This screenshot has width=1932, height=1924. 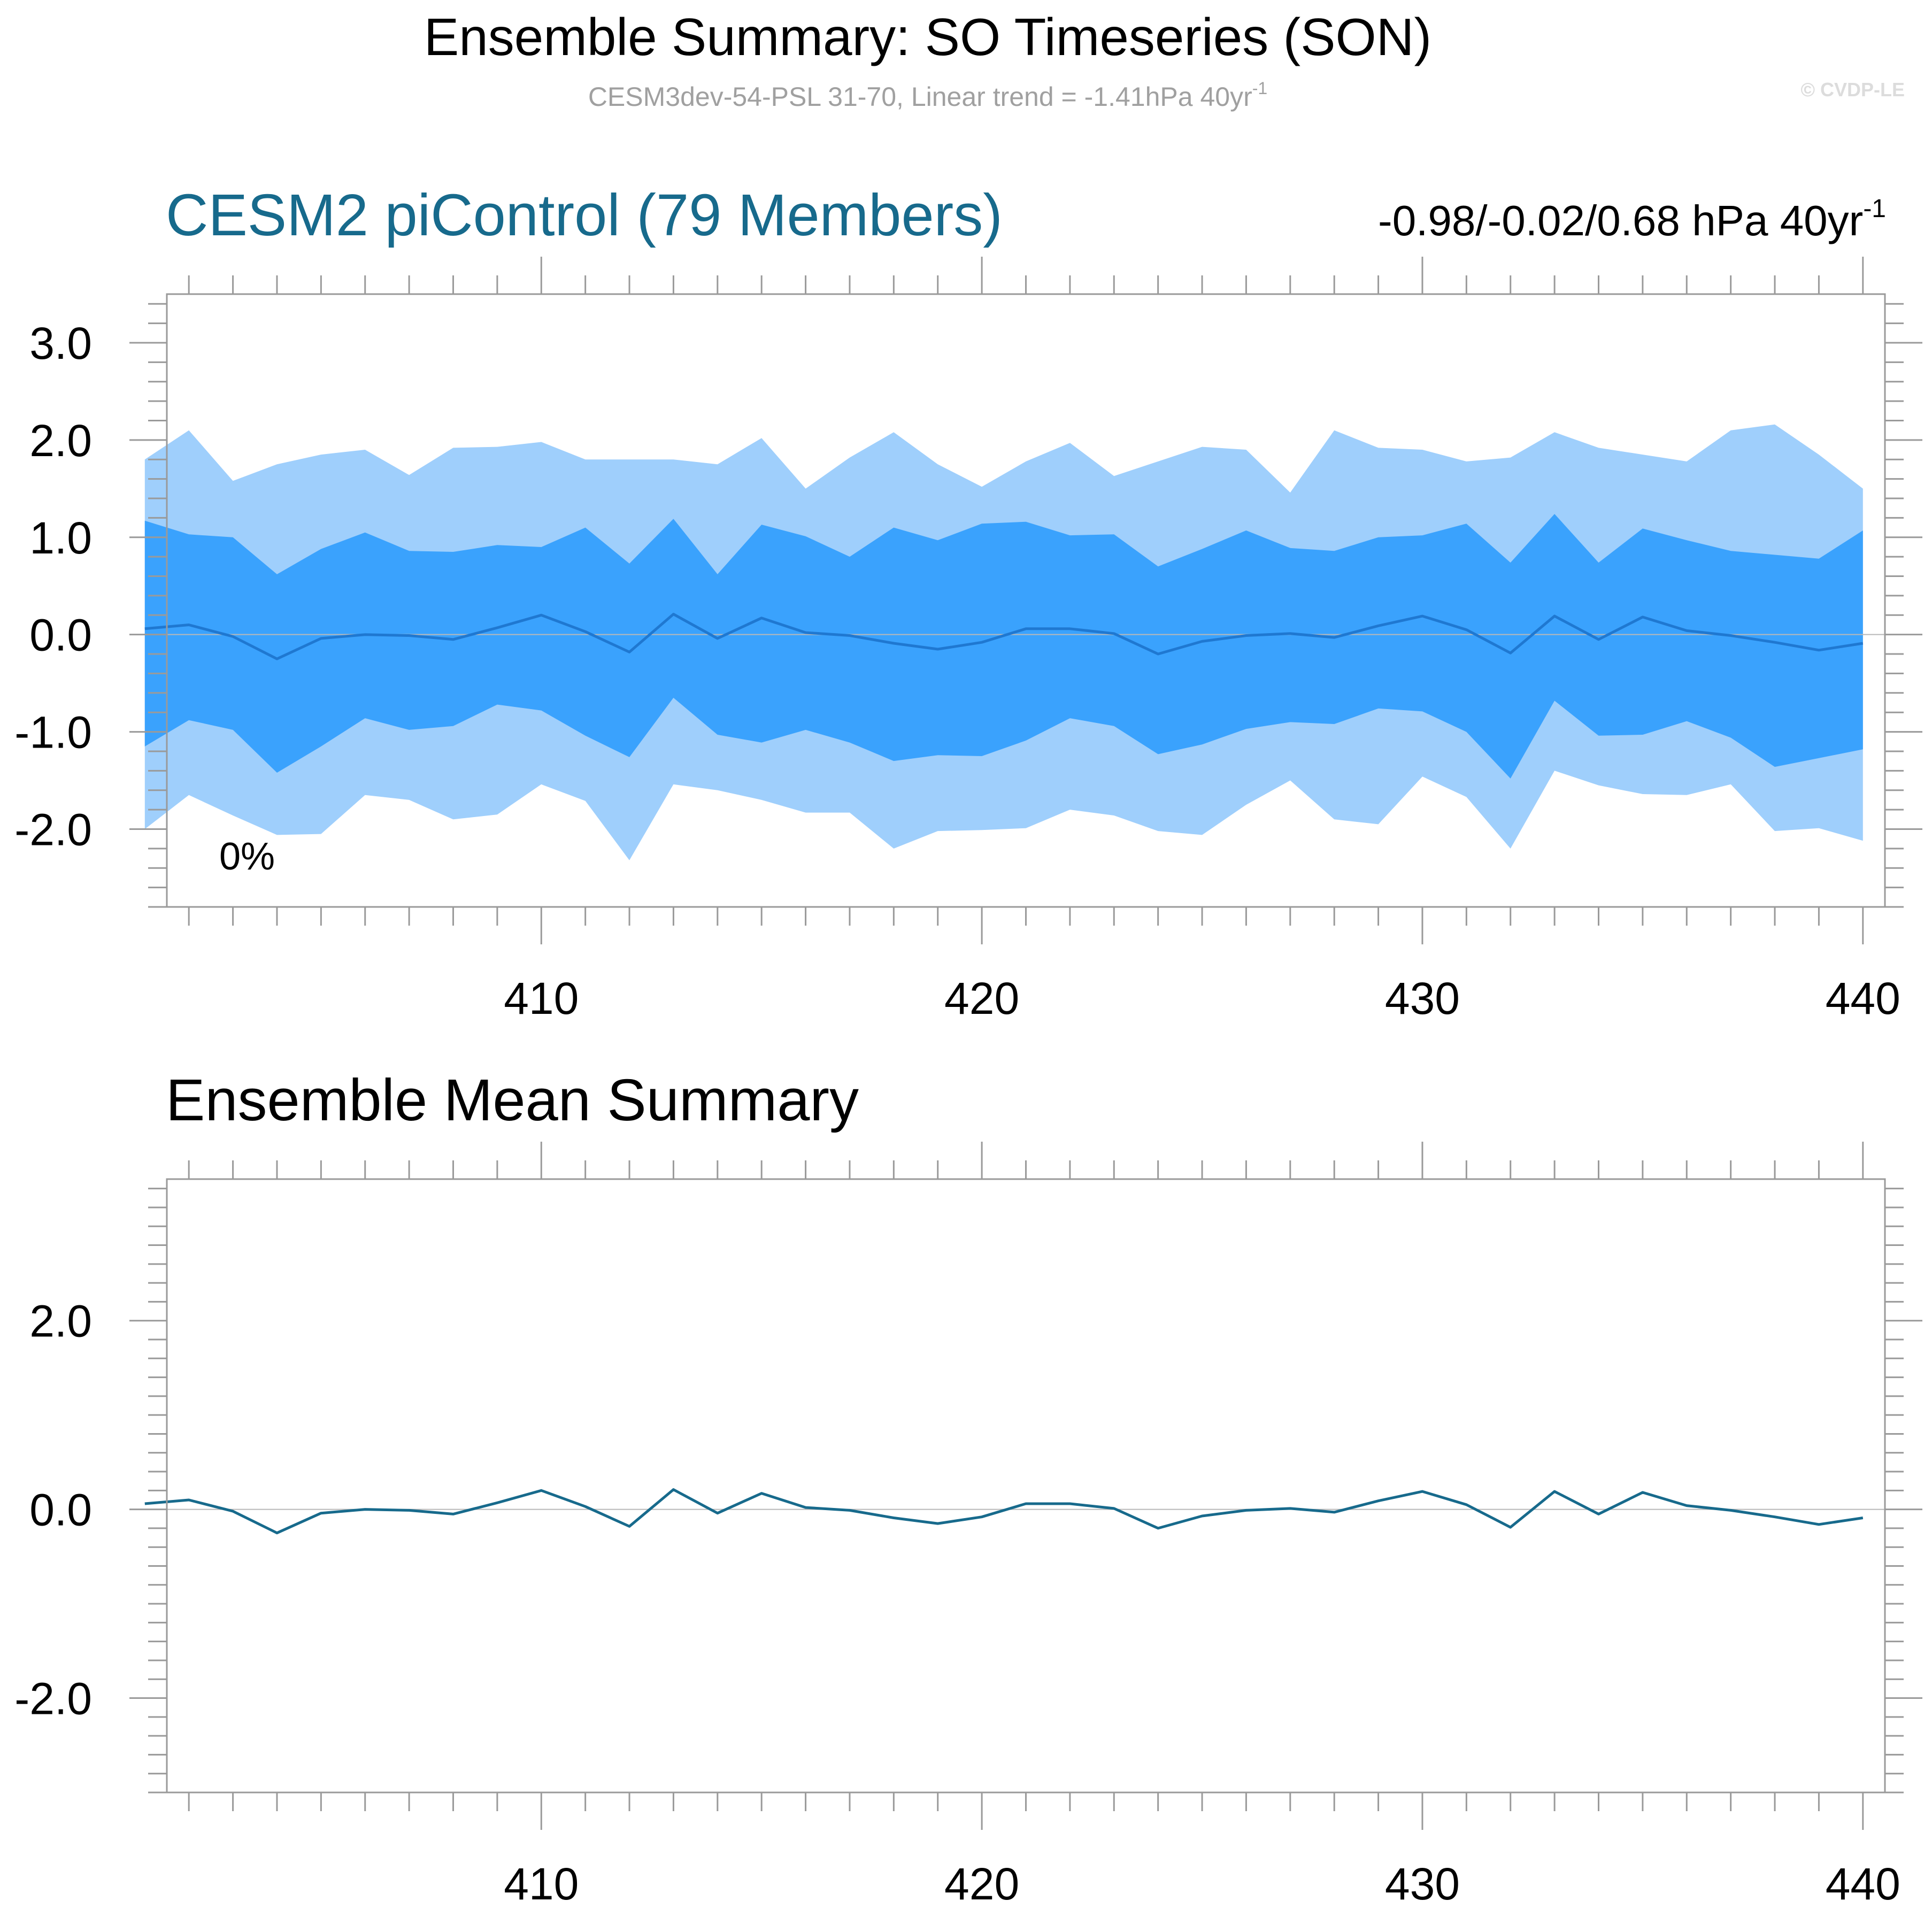 I want to click on panel1-right-label: -0.98/-0.02/0.68 hPa 40yr-1, so click(x=1632, y=219).